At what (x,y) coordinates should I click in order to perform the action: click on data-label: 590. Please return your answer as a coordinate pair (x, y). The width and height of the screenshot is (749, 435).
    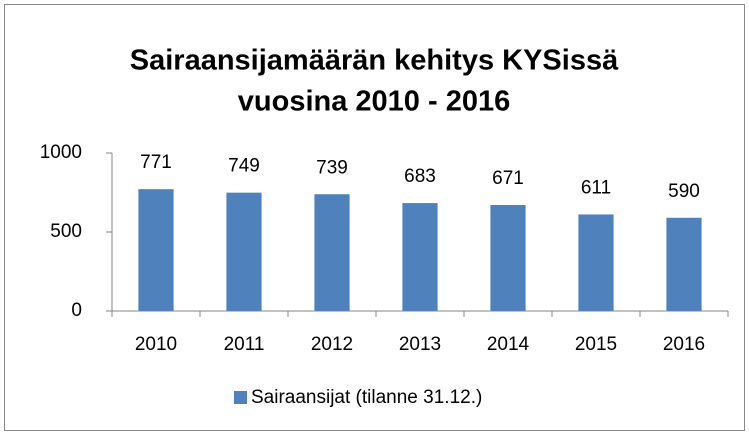
    Looking at the image, I should click on (684, 191).